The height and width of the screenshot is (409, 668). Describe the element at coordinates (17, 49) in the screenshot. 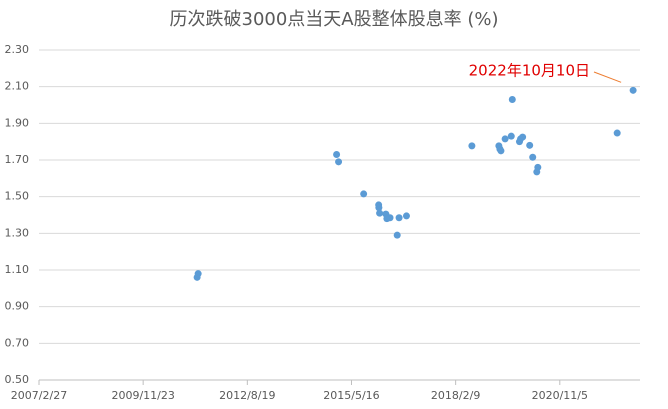

I see `y-tick-label: 2.30` at that location.